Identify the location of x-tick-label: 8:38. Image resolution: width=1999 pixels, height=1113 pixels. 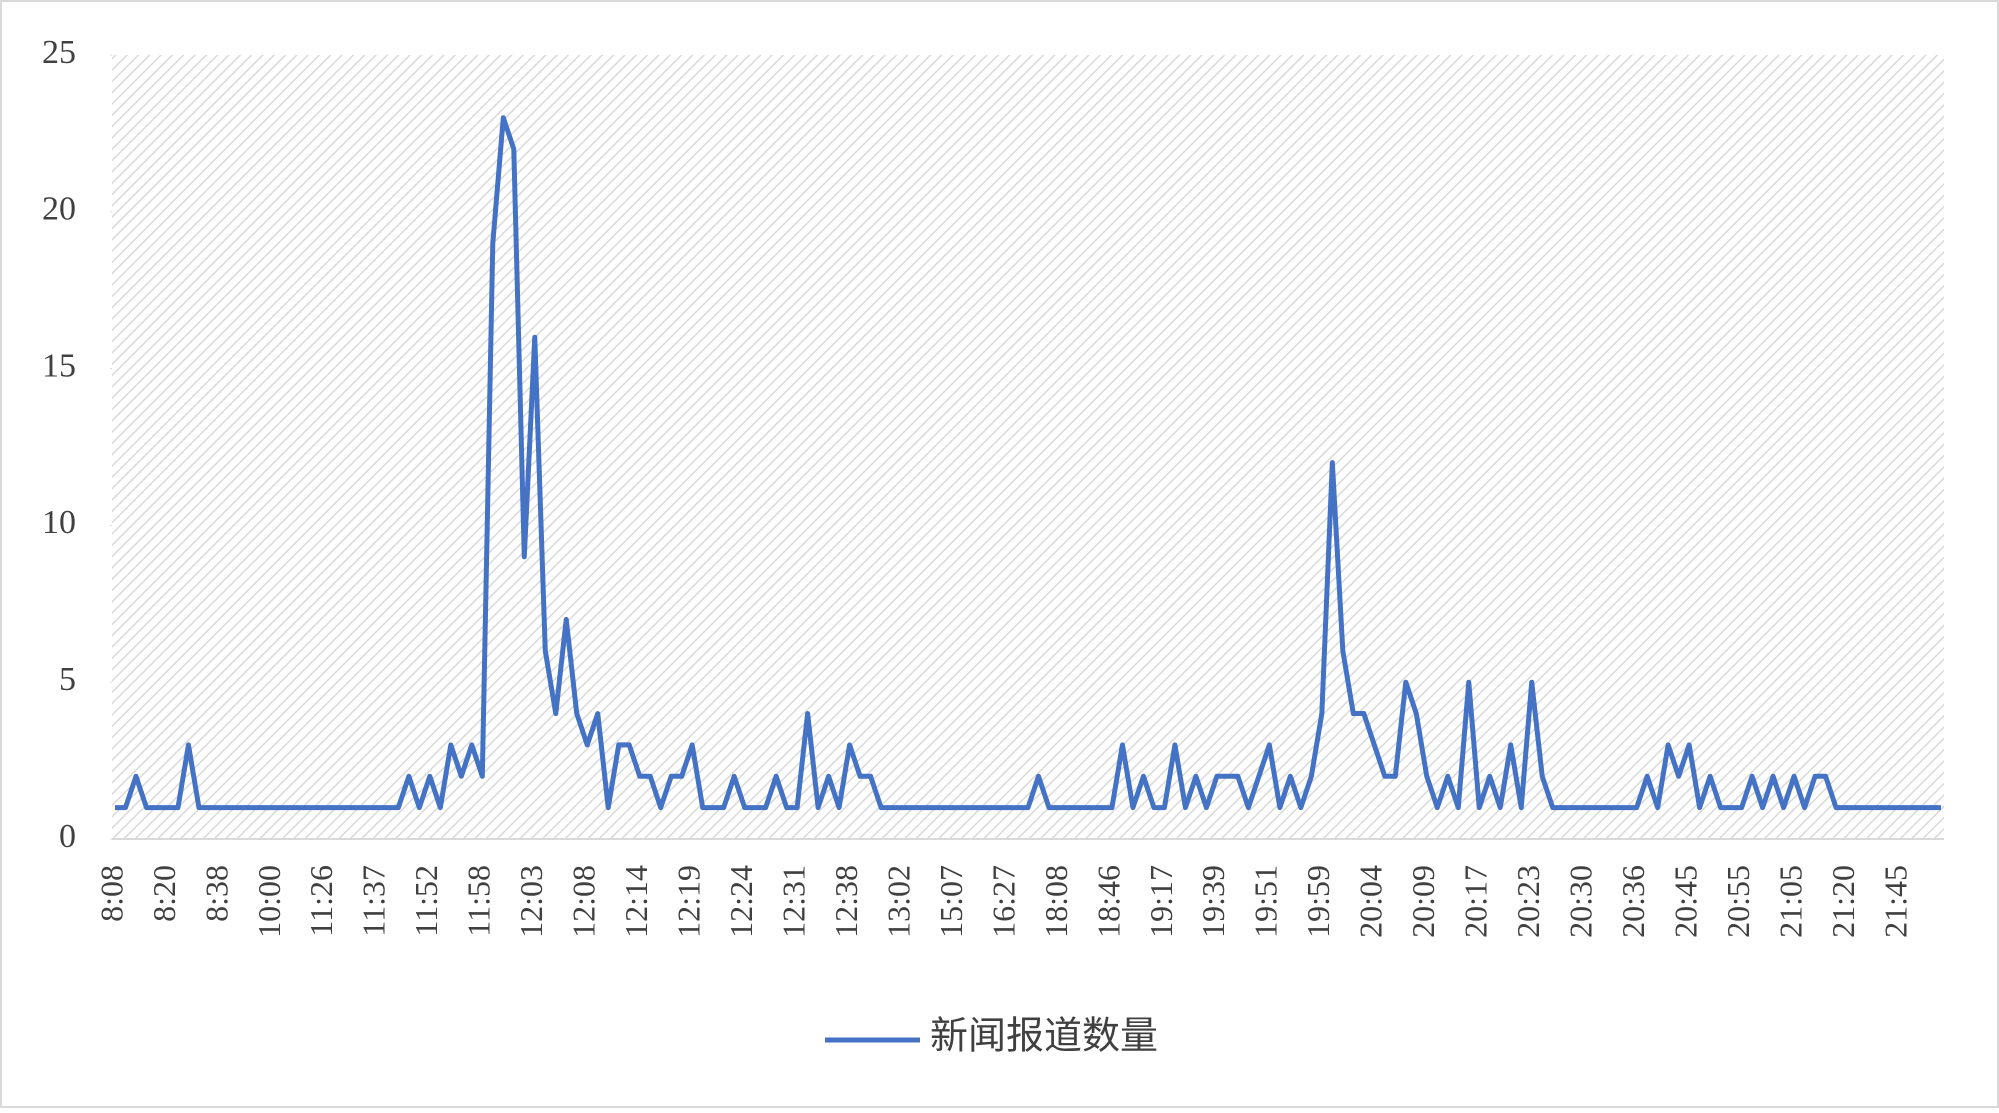
(216, 893).